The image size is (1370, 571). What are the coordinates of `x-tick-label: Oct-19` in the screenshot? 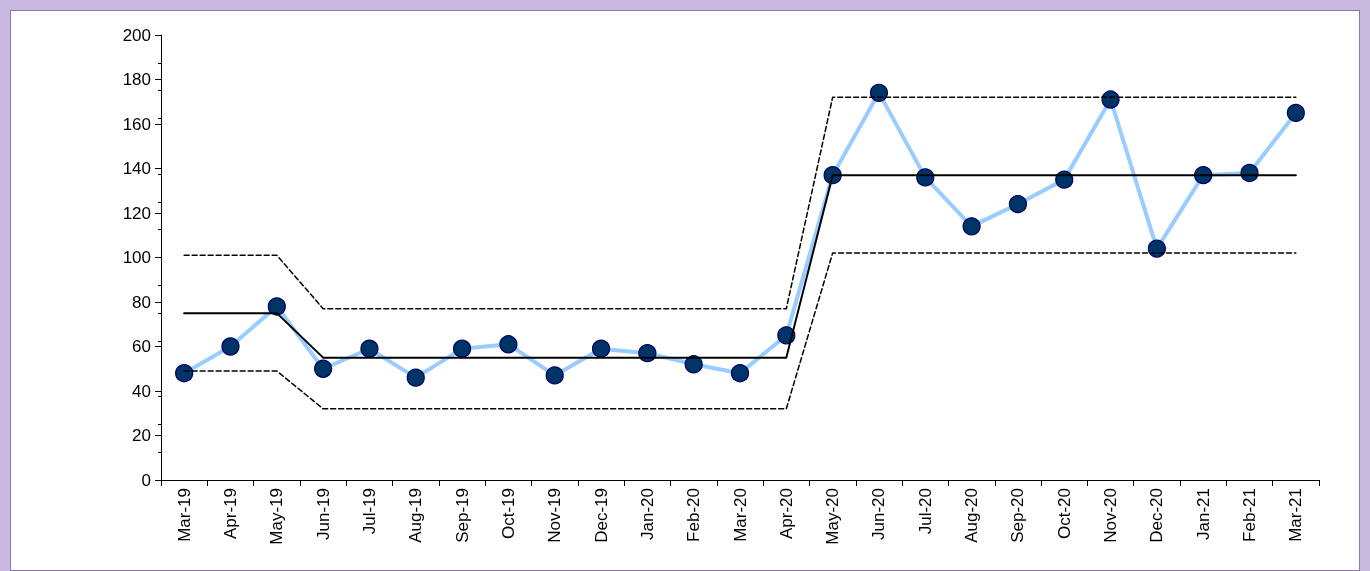 It's located at (508, 514).